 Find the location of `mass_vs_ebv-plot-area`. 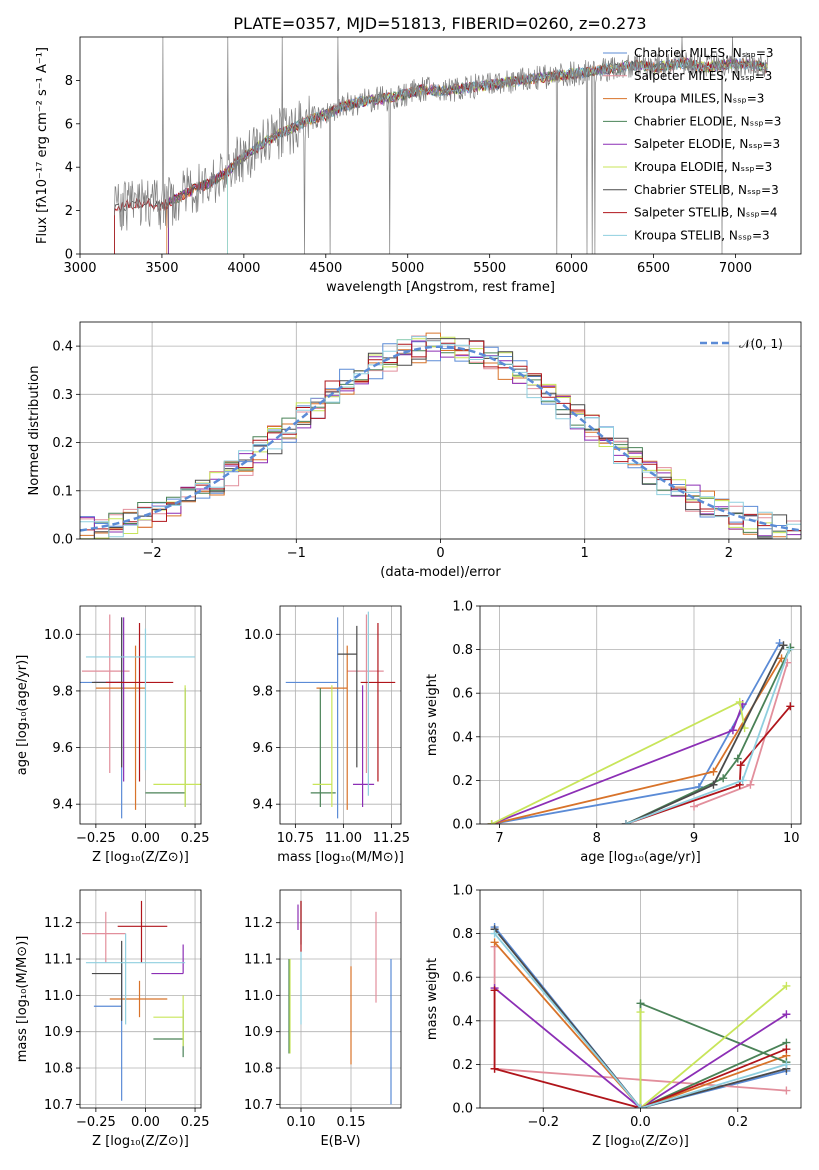

mass_vs_ebv-plot-area is located at coordinates (340, 1002).